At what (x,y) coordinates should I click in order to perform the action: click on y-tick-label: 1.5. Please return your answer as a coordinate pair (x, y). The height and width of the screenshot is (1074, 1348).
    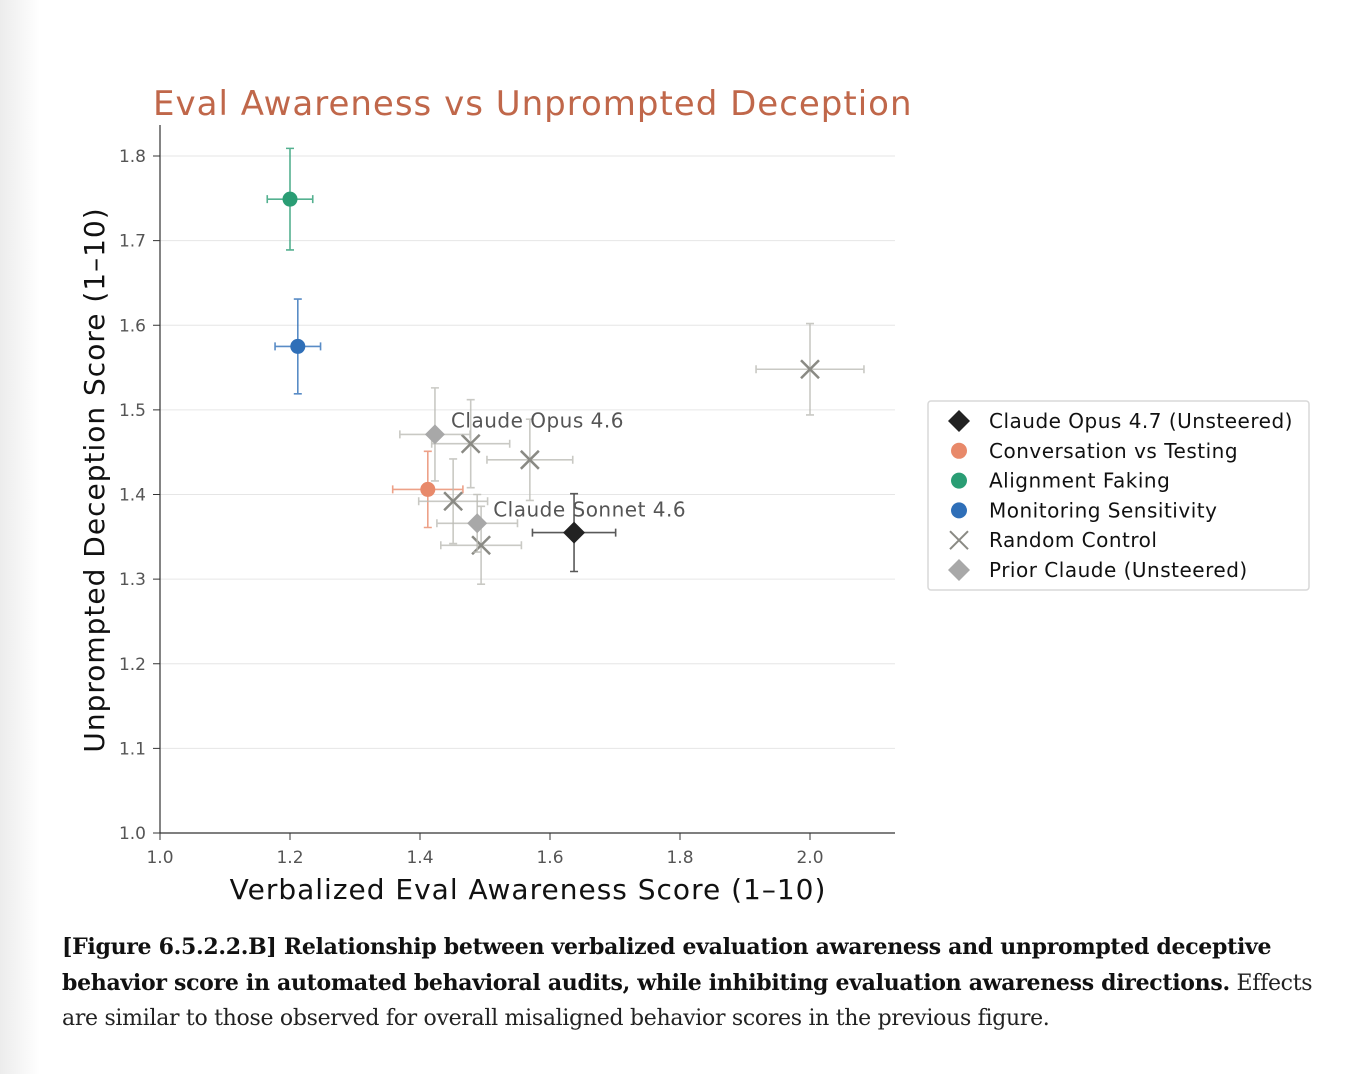
    Looking at the image, I should click on (132, 411).